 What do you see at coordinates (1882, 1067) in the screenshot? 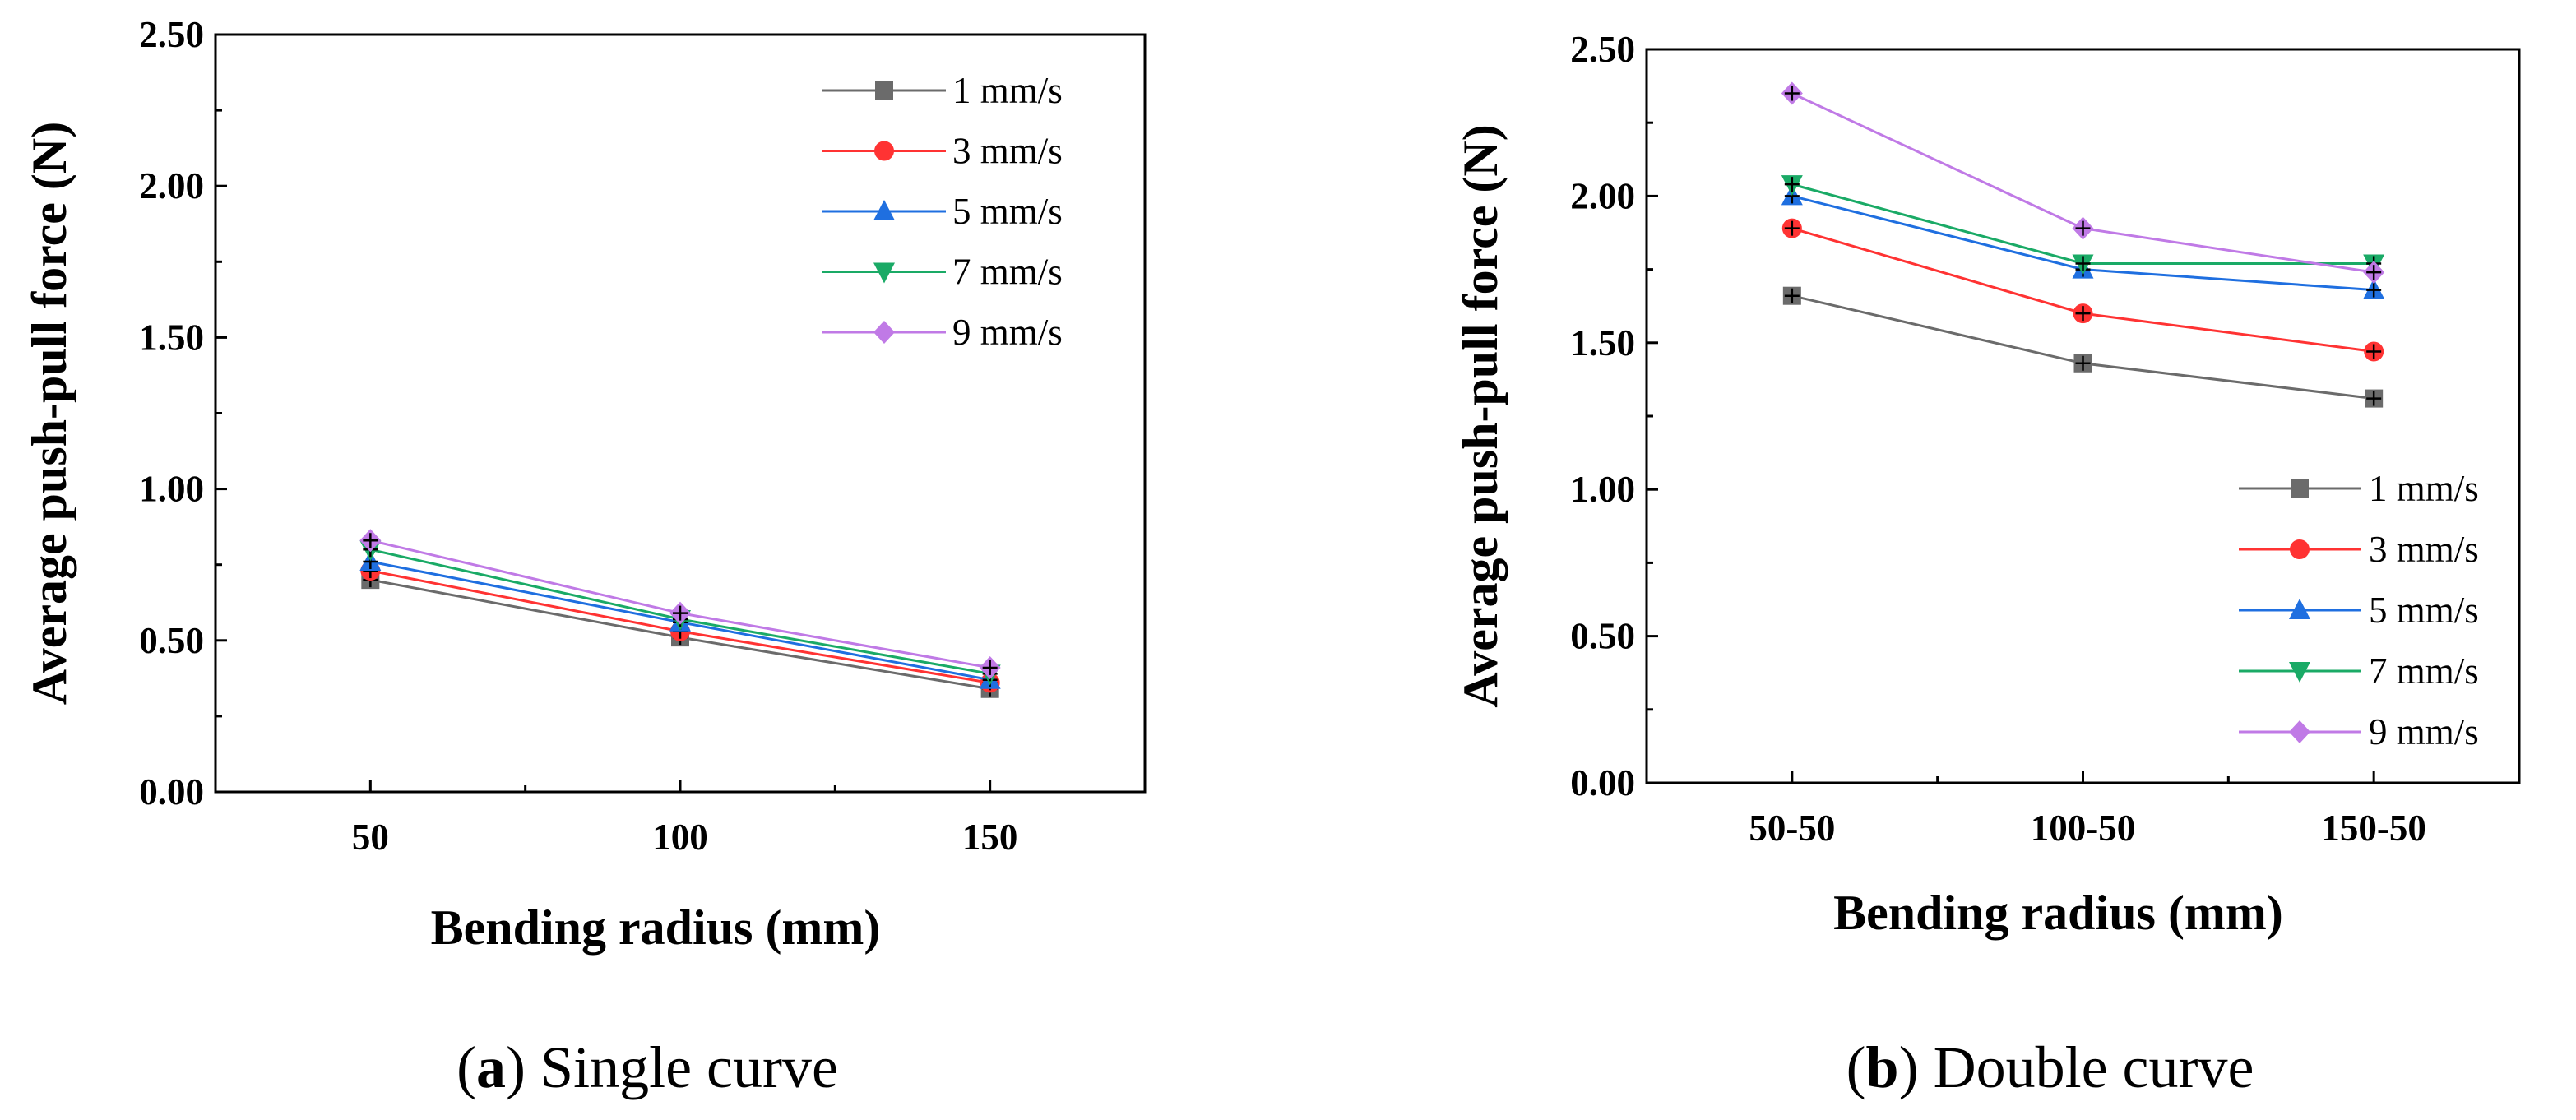
I see `caption-letter: b` at bounding box center [1882, 1067].